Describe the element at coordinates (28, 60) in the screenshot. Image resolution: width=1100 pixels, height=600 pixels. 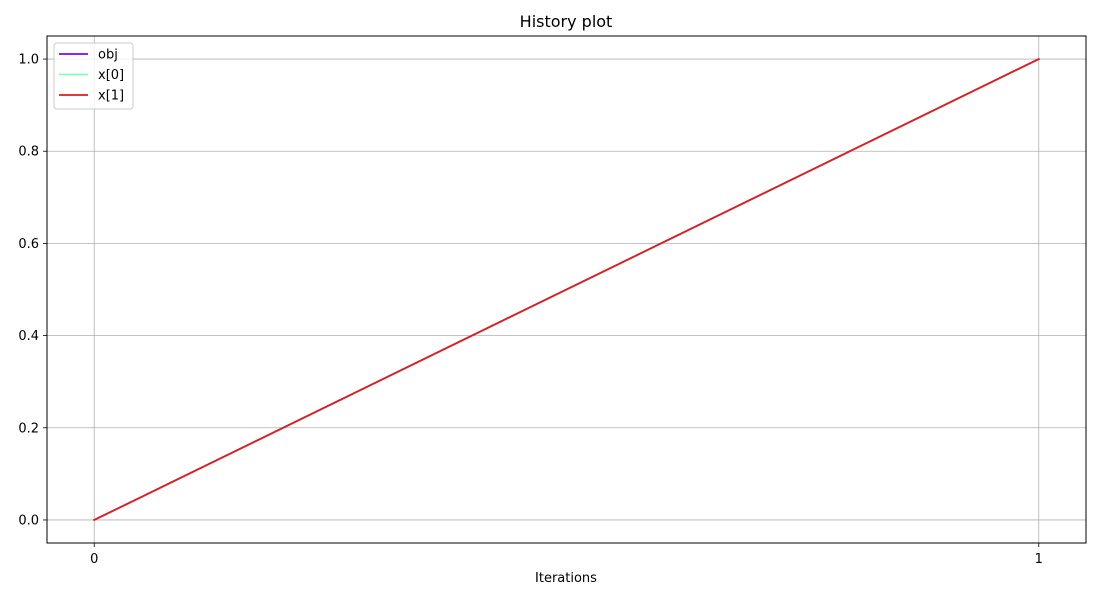
I see `y-tick-label: 1.0` at that location.